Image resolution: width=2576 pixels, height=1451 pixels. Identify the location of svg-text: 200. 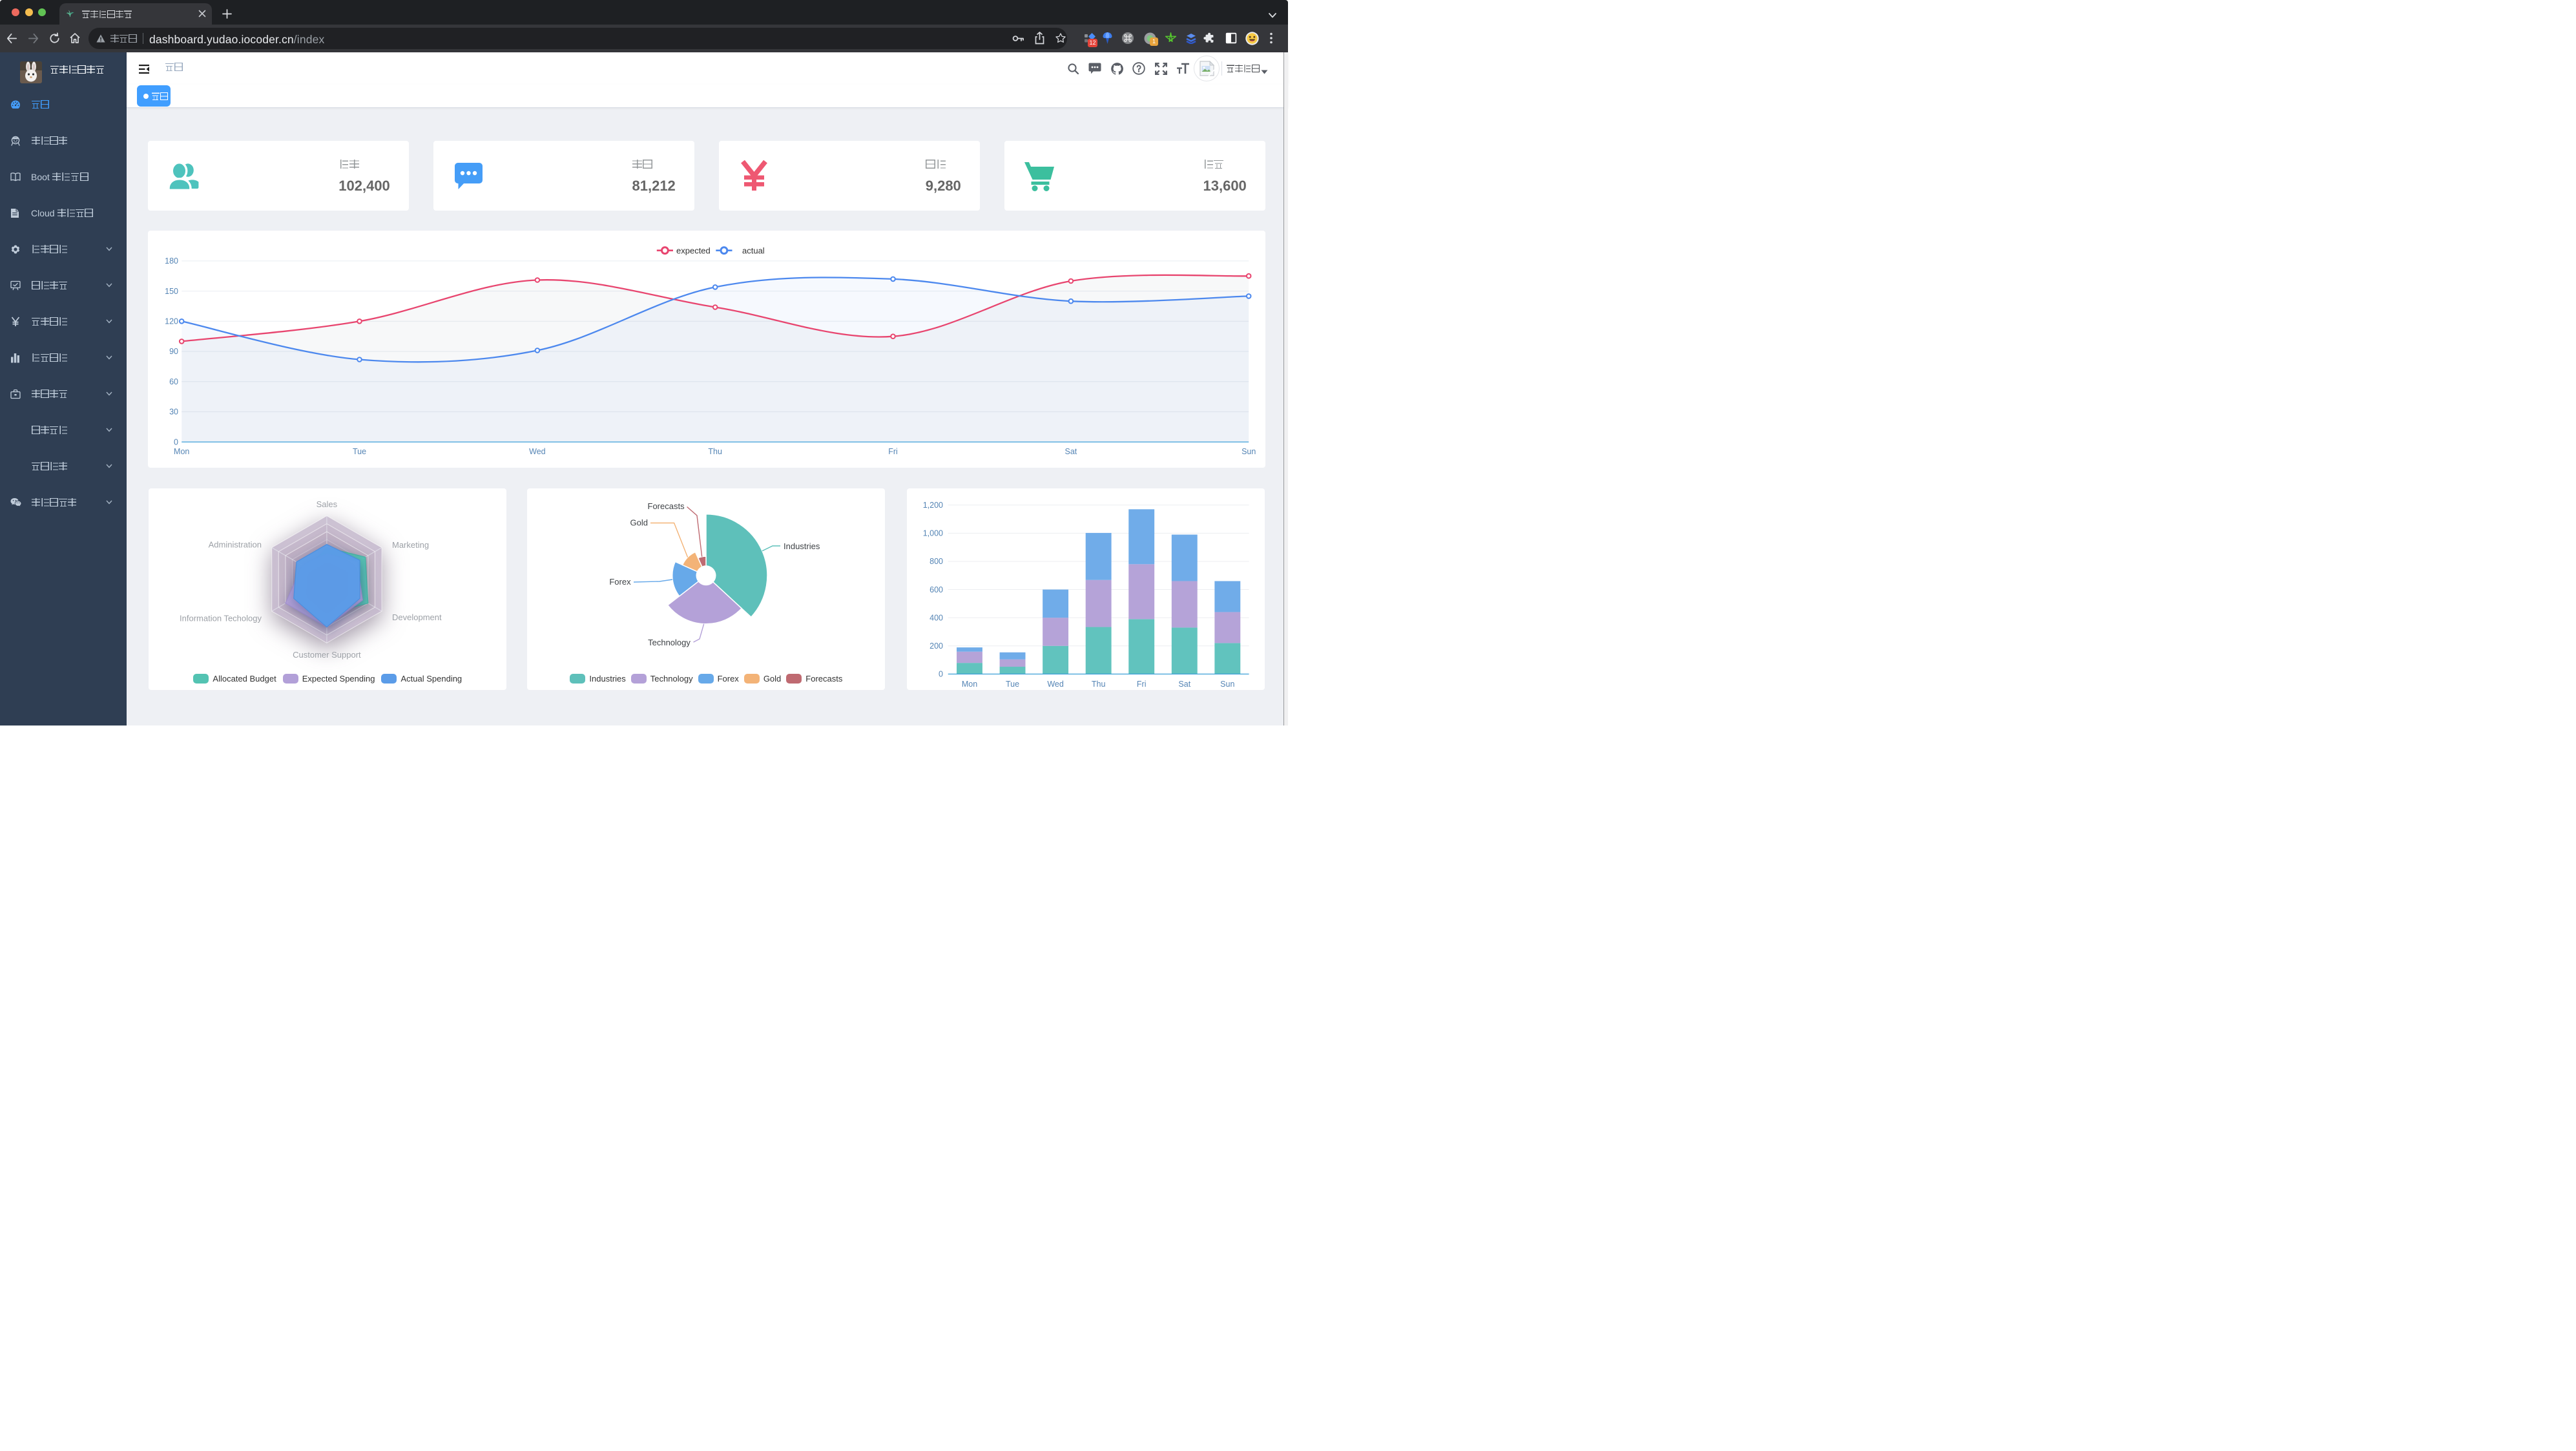
(936, 646).